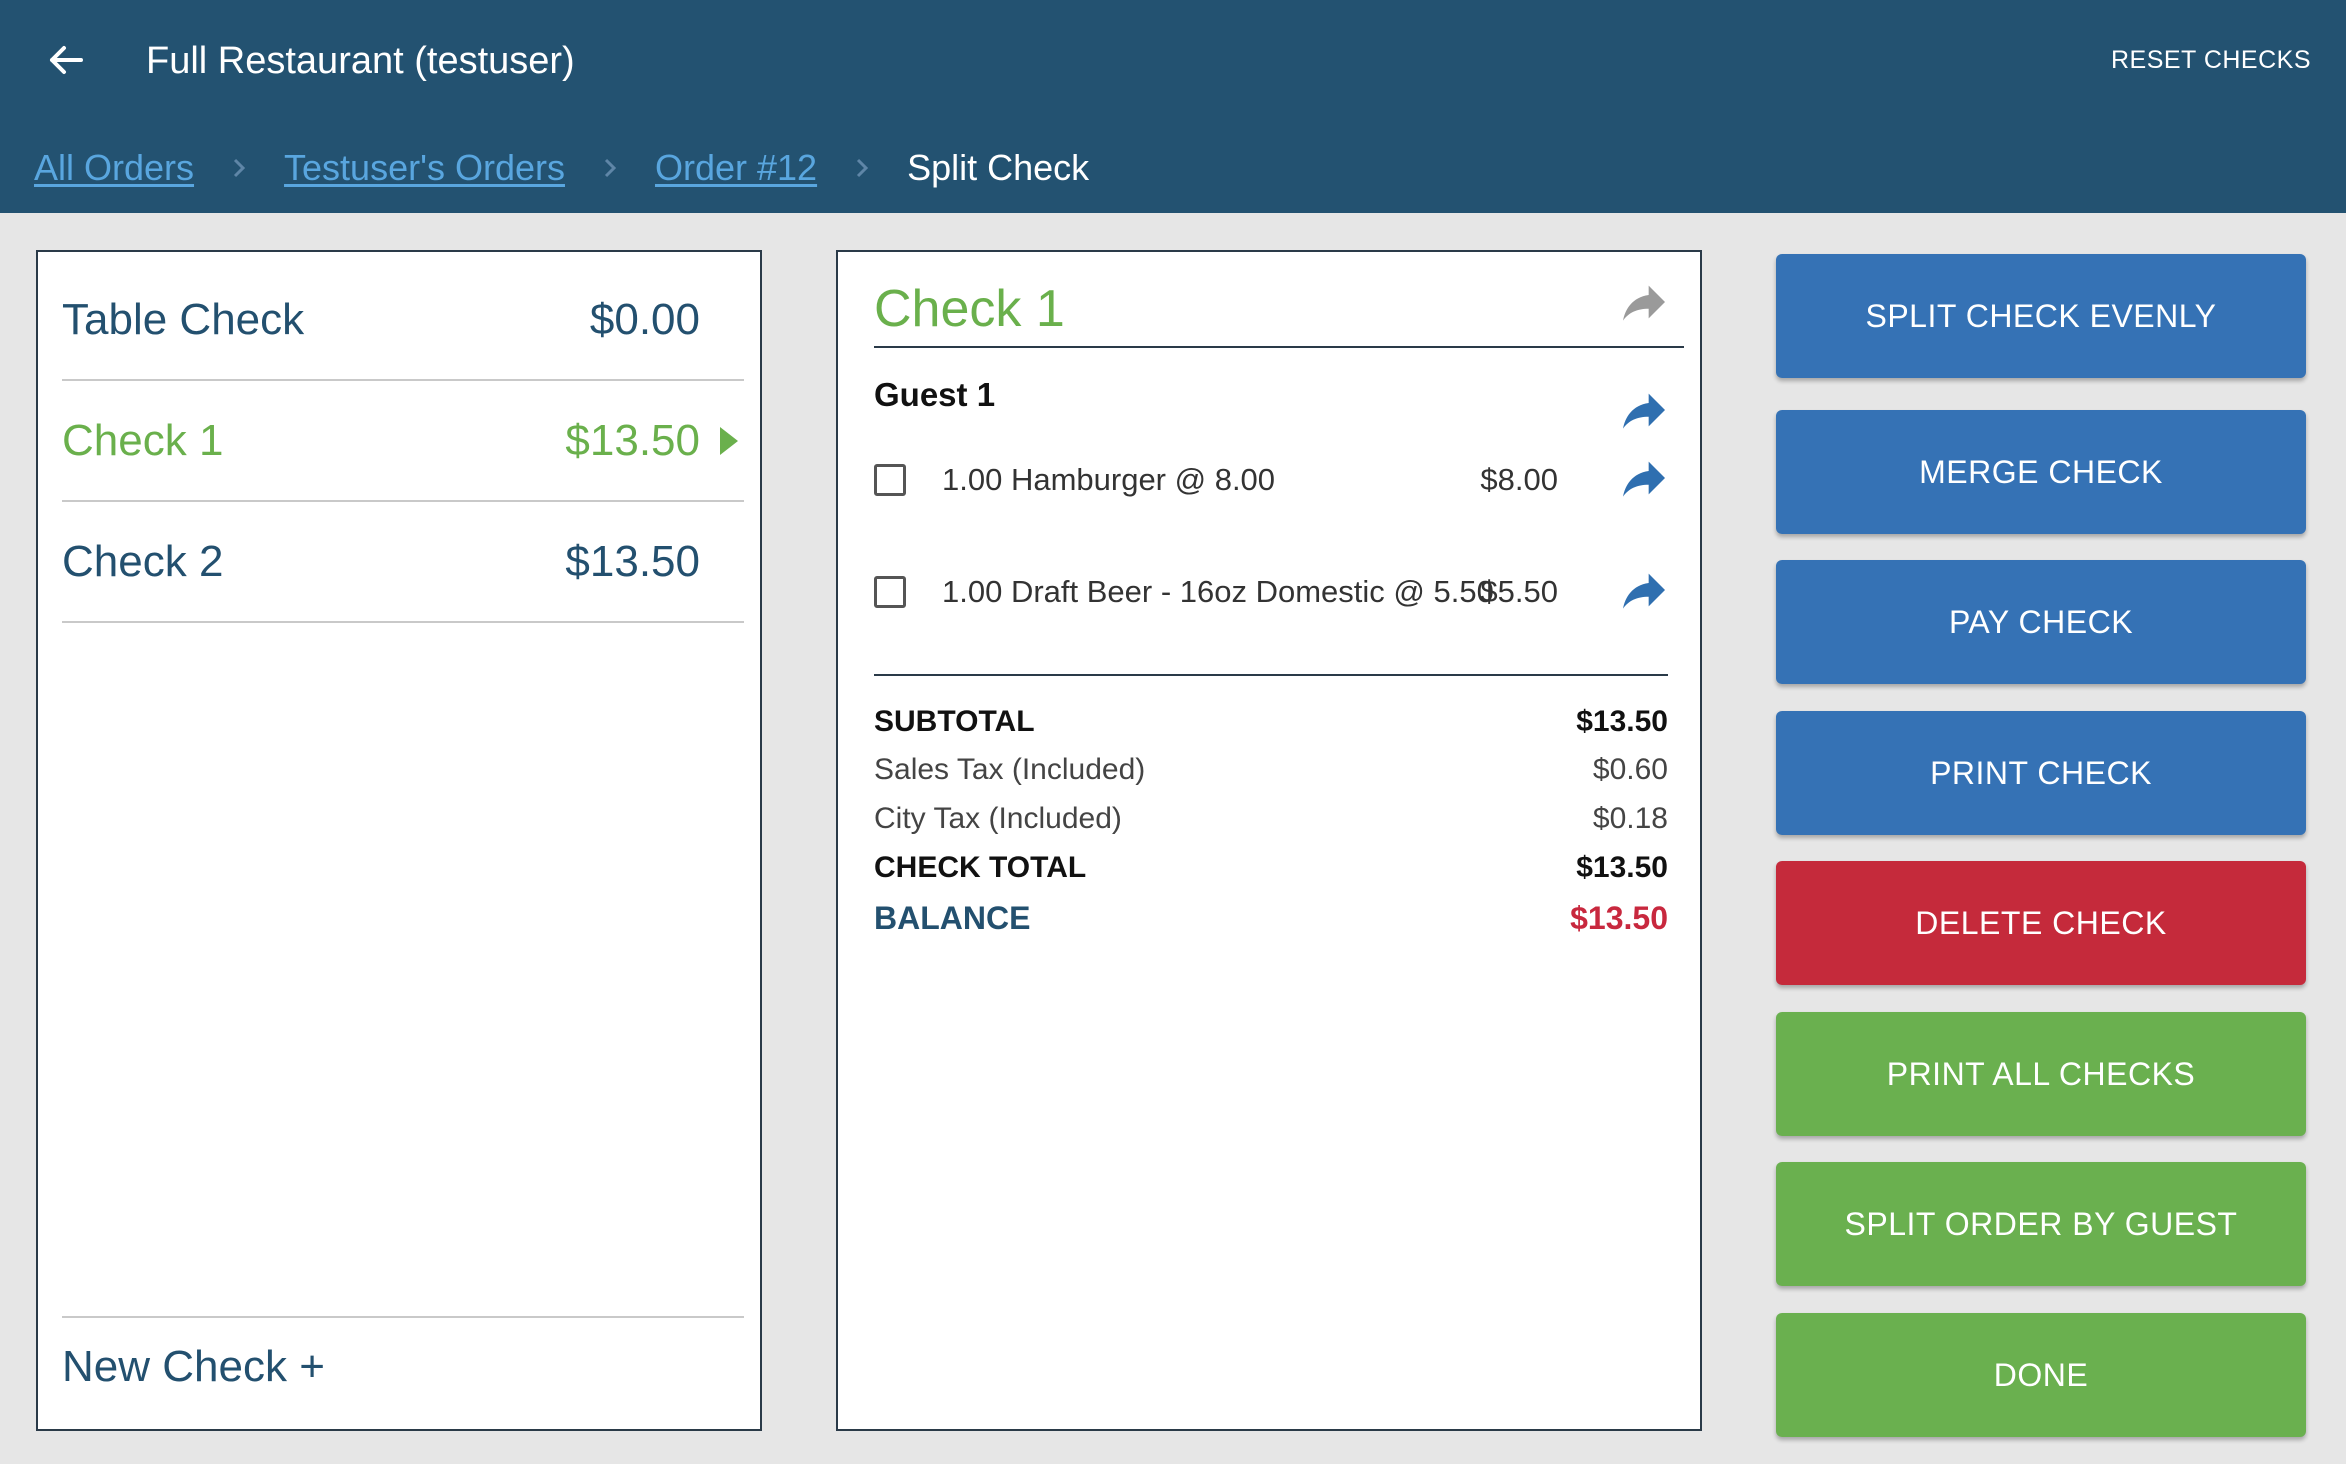 This screenshot has width=2346, height=1464. Describe the element at coordinates (1519, 479) in the screenshot. I see `item-price: $8.00` at that location.